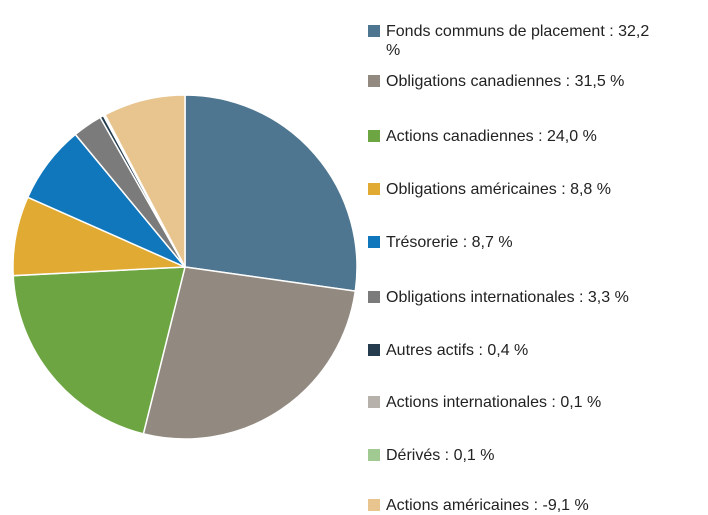 This screenshot has height=515, width=708. I want to click on legend-item: Actions canadiennes : 24,0 %, so click(513, 136).